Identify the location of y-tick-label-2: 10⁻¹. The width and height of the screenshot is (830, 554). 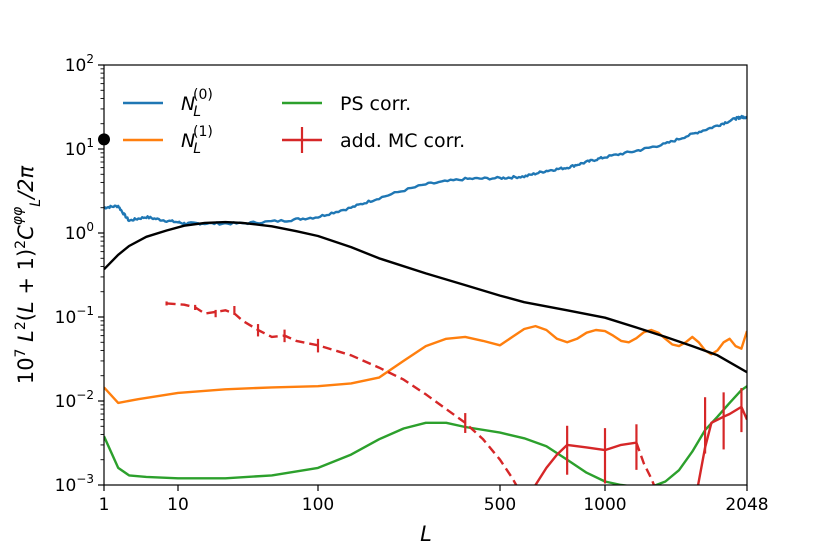
(74, 316).